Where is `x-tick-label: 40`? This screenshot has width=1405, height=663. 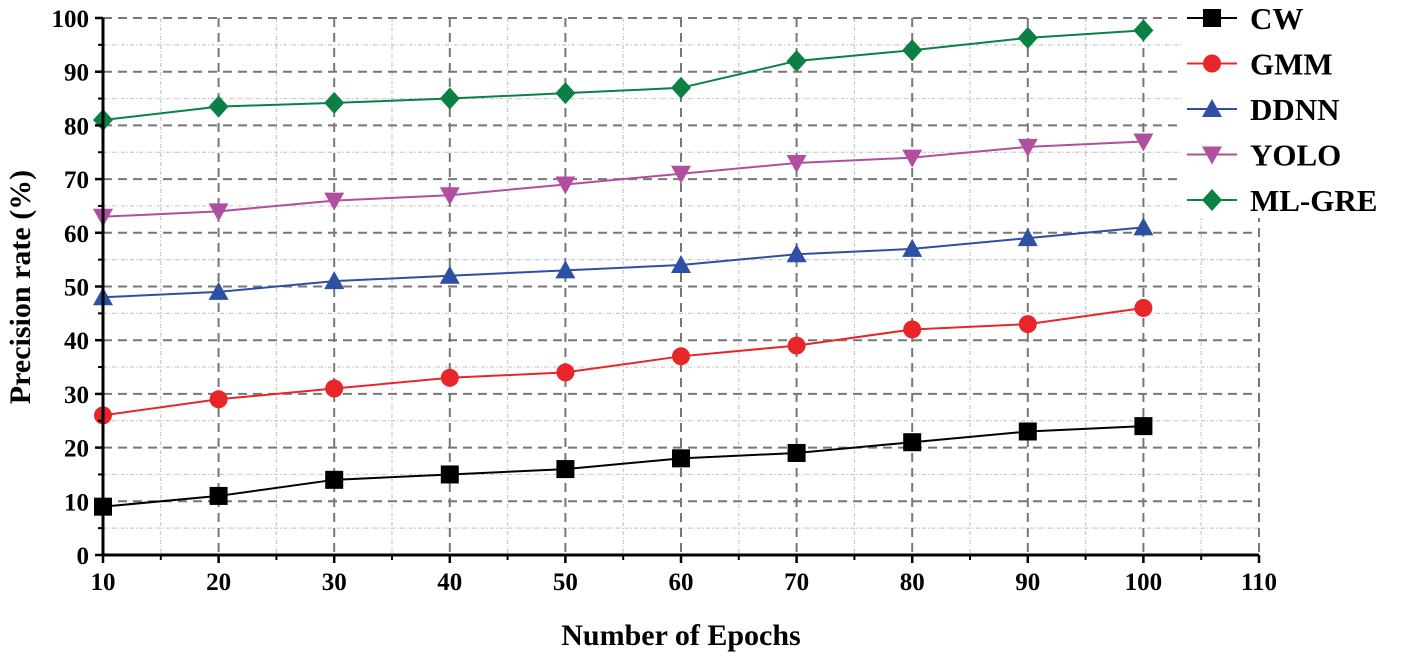 x-tick-label: 40 is located at coordinates (449, 582).